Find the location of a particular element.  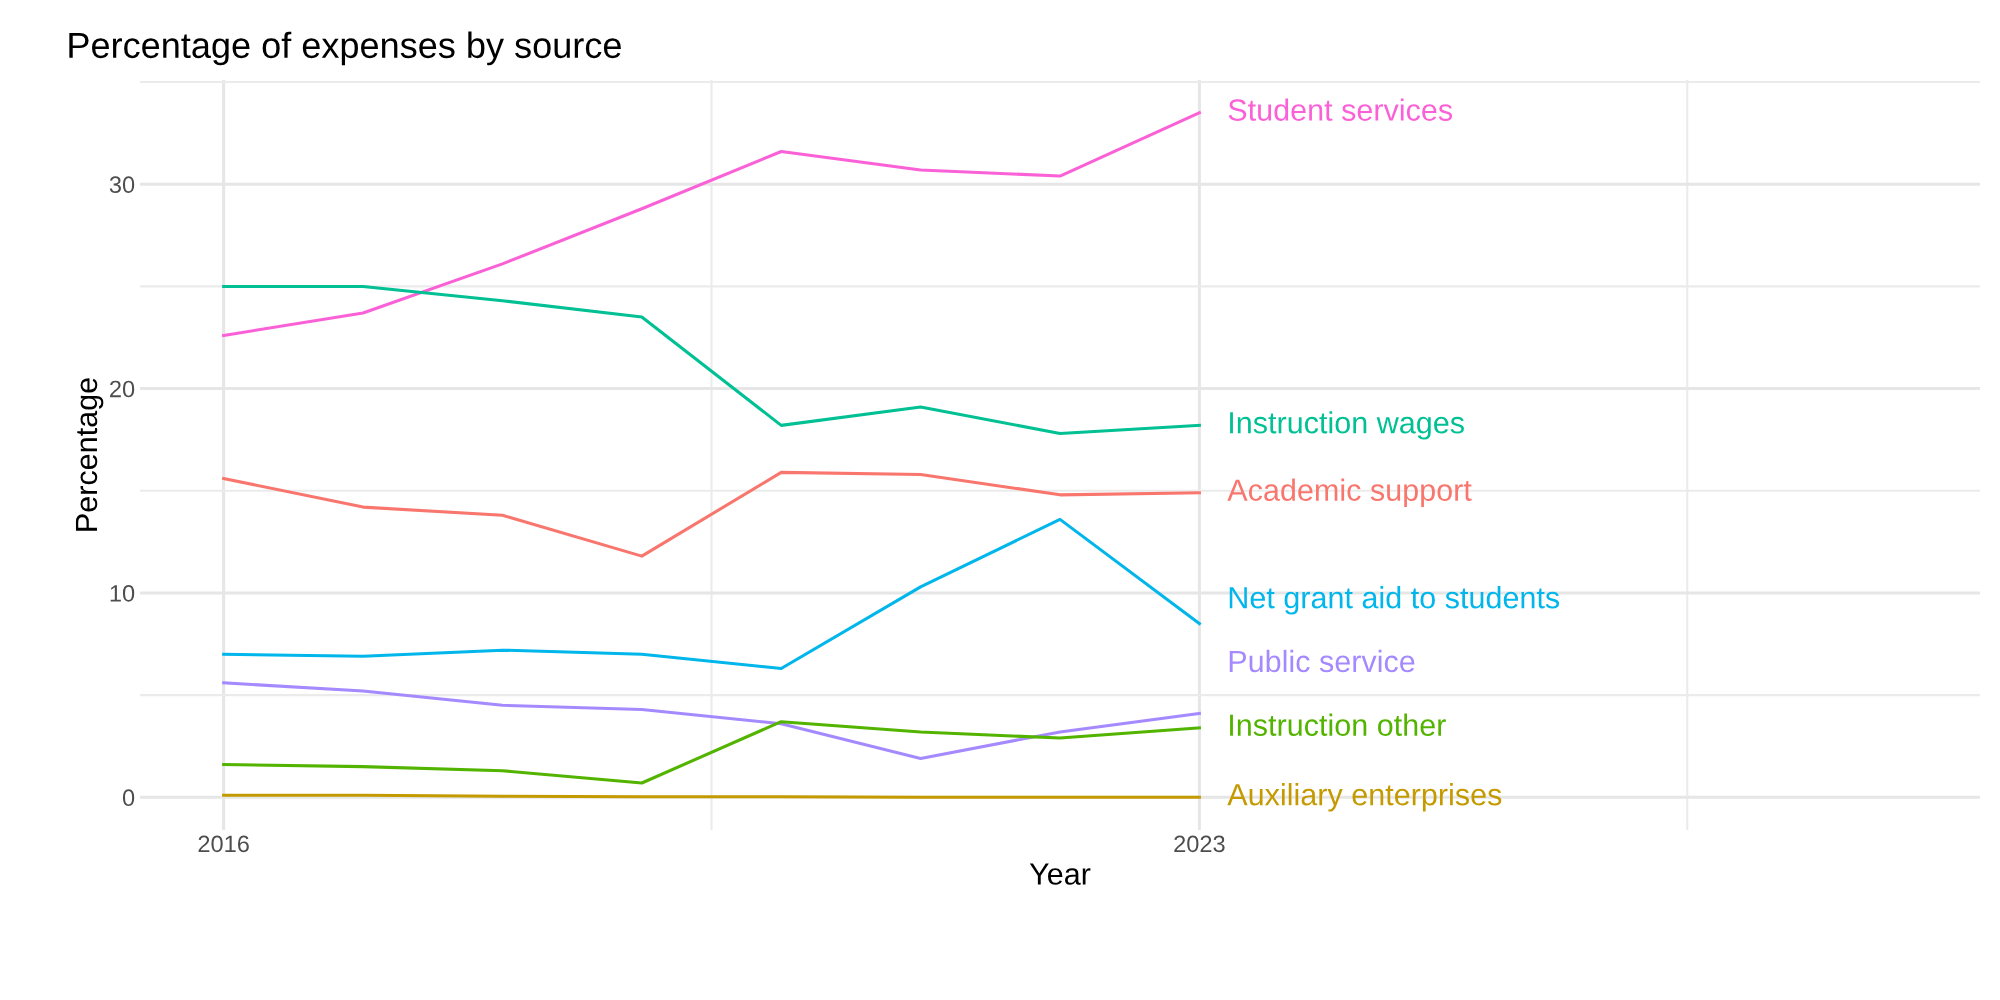

series-label: Net grant aid to students is located at coordinates (1394, 600).